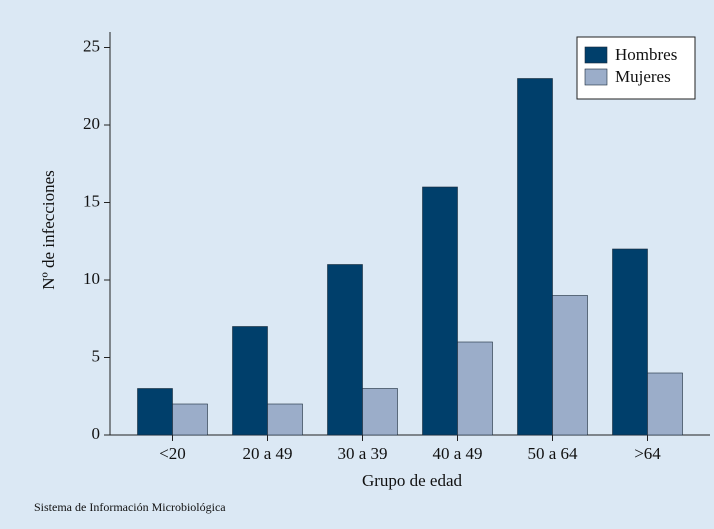  What do you see at coordinates (552, 453) in the screenshot?
I see `x-tick-label: 50 a 64` at bounding box center [552, 453].